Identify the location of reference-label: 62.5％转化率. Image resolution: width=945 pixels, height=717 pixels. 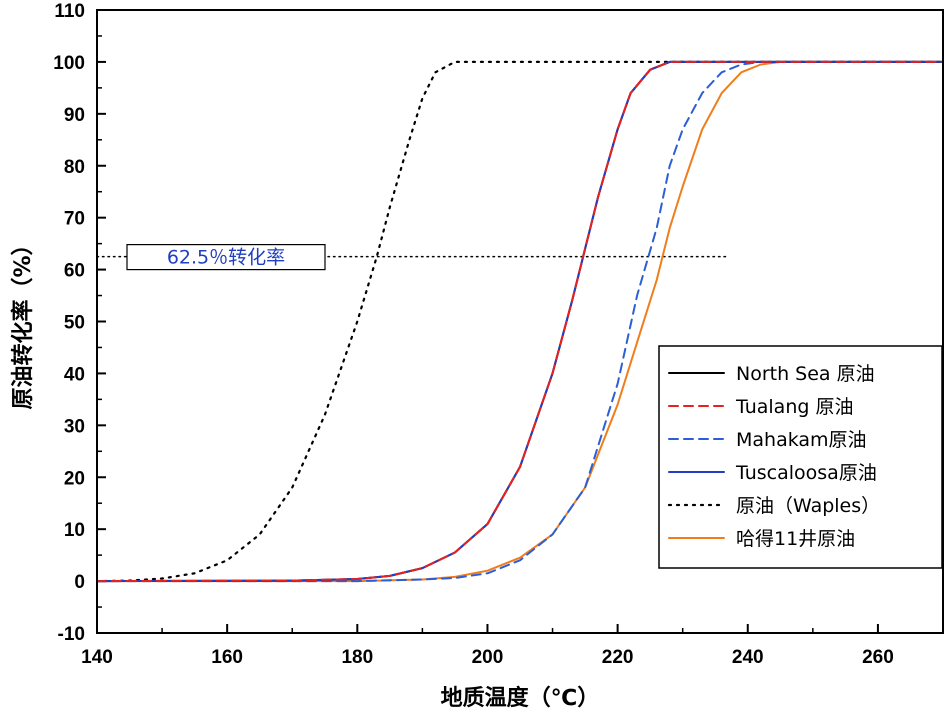
(226, 258).